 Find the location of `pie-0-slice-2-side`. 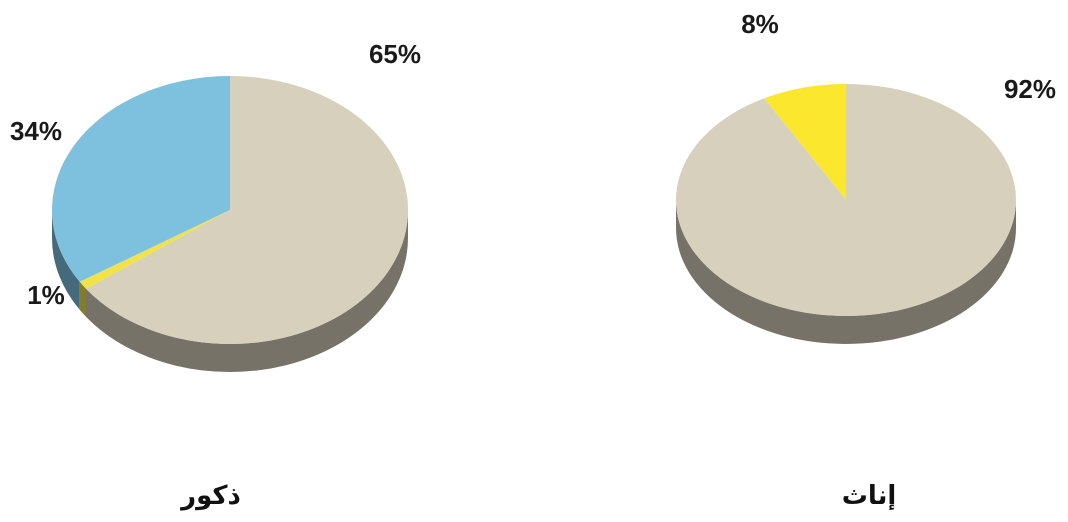

pie-0-slice-2-side is located at coordinates (66, 260).